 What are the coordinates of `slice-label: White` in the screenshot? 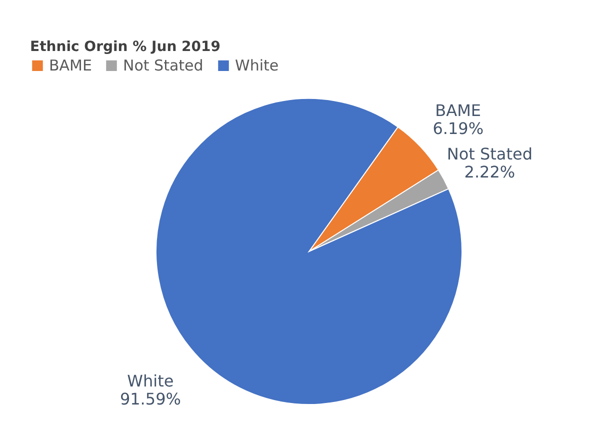 It's located at (150, 380).